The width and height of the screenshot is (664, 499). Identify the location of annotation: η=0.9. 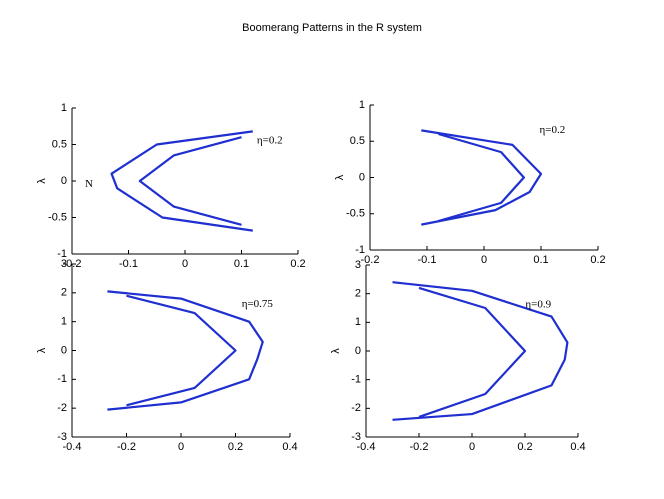
(538, 305).